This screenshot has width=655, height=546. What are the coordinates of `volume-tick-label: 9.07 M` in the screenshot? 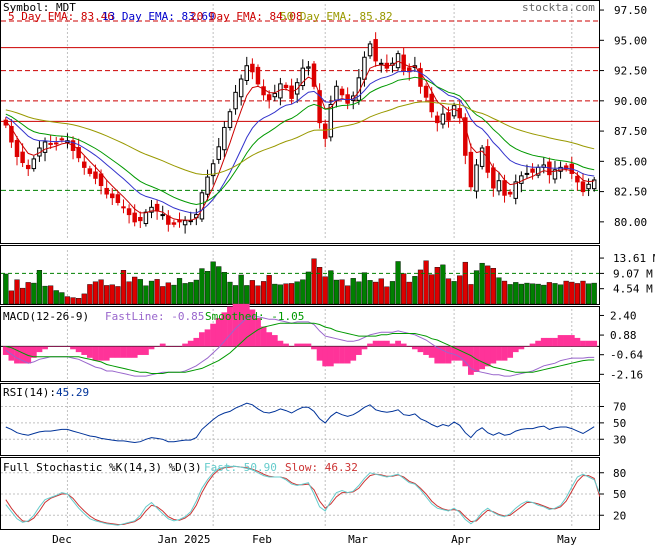 It's located at (633, 273).